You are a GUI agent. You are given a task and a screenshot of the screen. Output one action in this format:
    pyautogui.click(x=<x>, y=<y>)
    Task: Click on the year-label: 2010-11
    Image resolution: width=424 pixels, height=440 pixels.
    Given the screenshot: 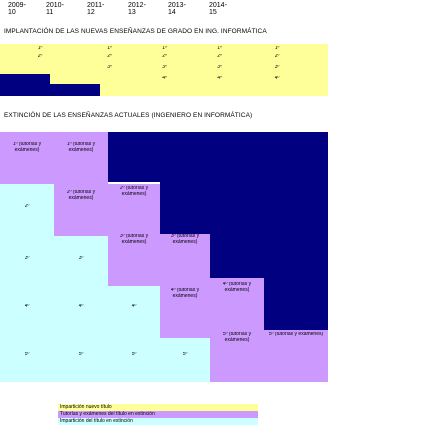 What is the action you would take?
    pyautogui.click(x=55, y=9)
    